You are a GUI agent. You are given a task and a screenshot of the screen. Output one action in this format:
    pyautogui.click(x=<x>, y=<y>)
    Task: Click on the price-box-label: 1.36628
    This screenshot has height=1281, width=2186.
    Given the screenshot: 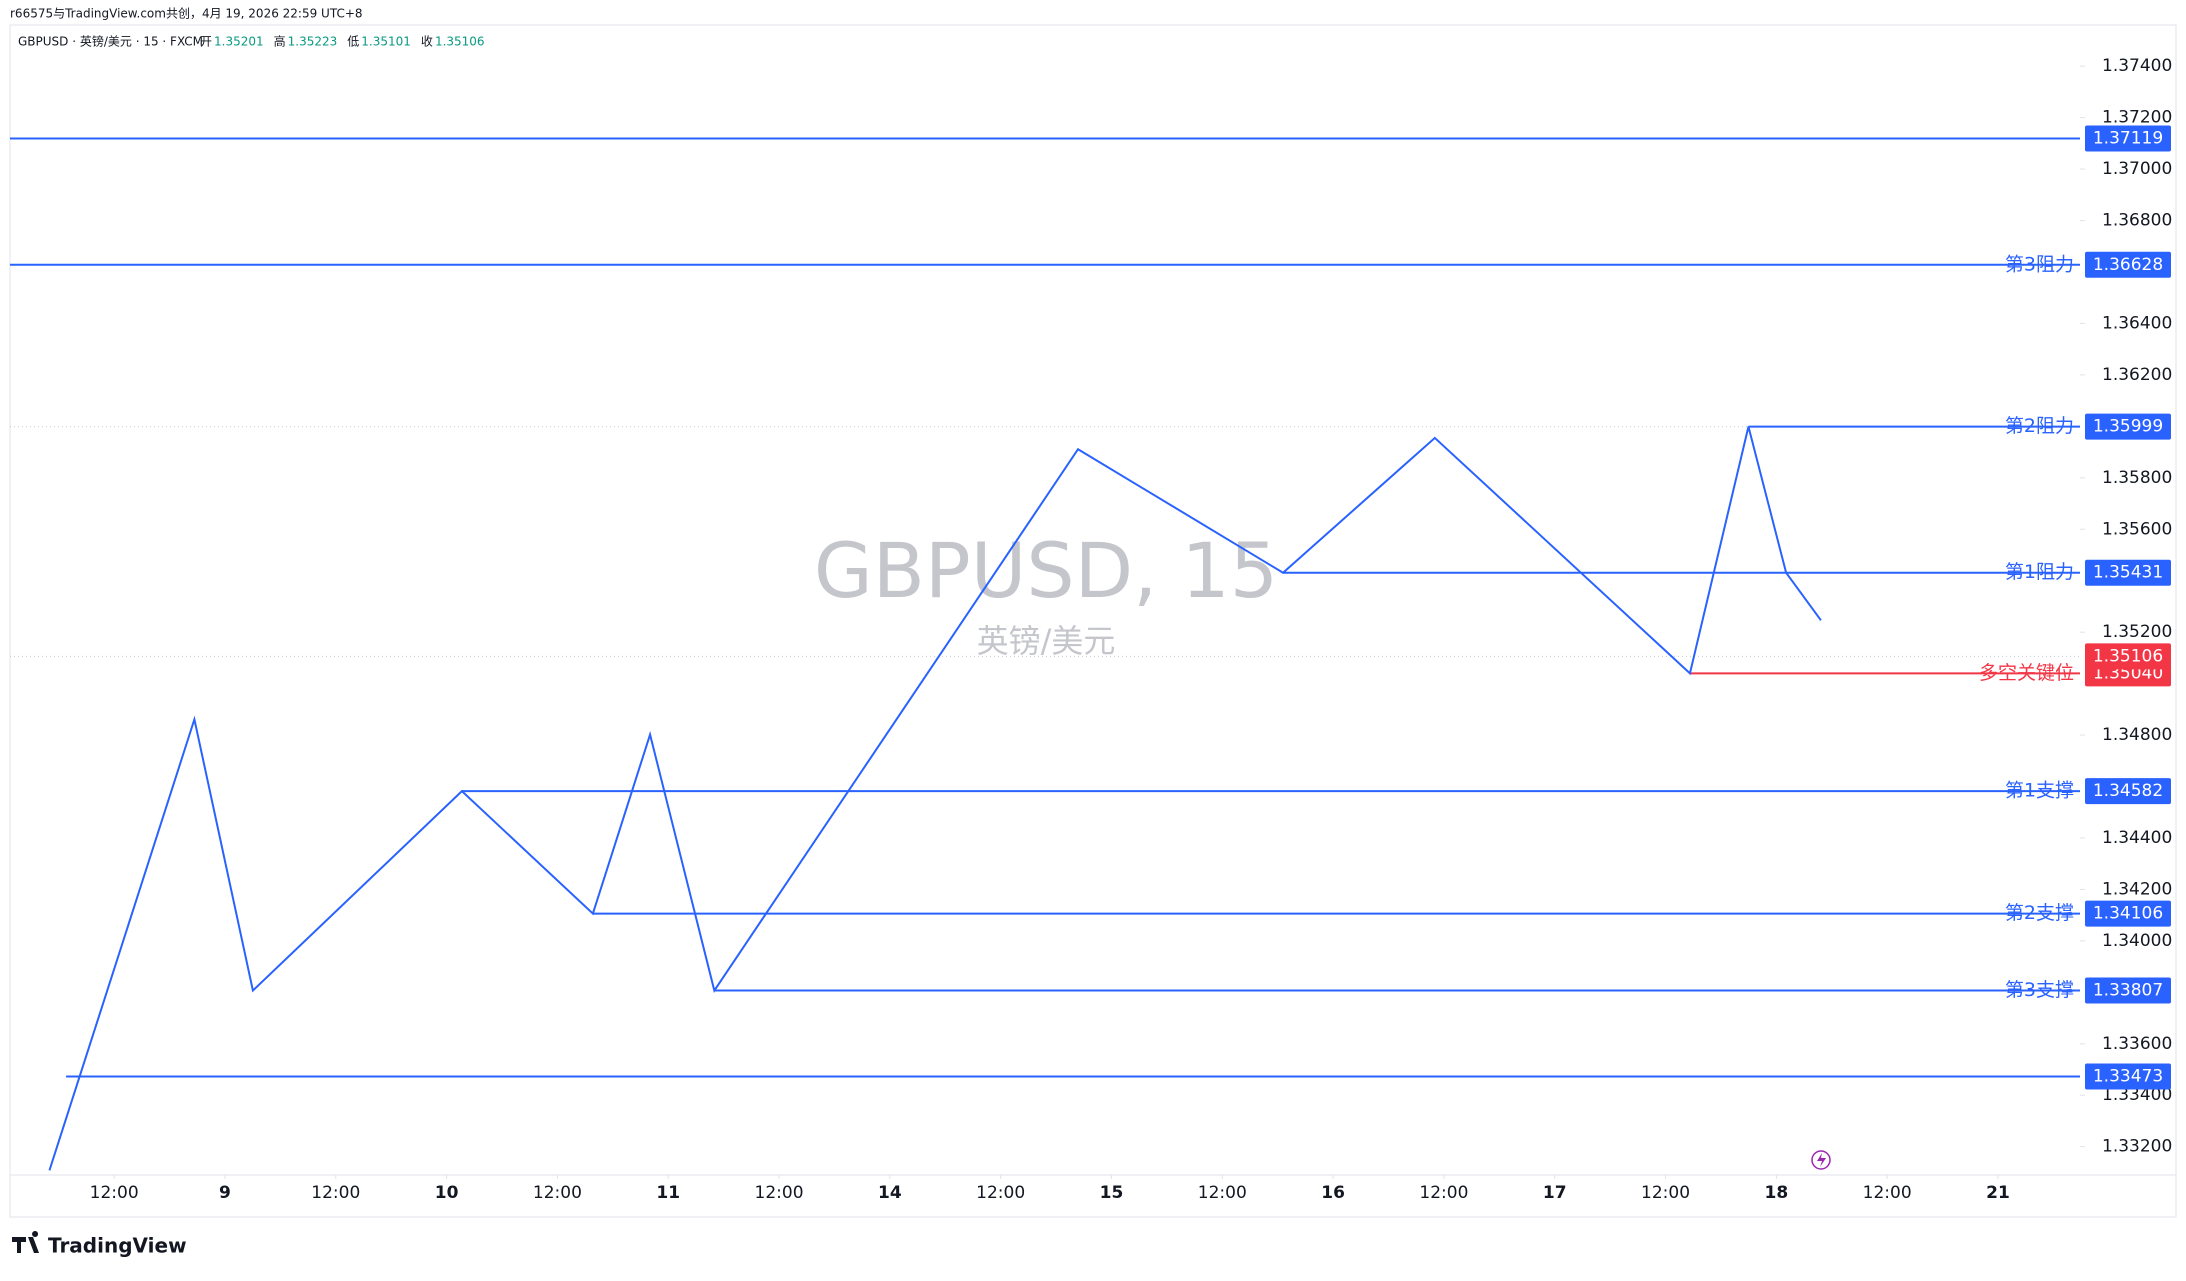 What is the action you would take?
    pyautogui.click(x=2128, y=265)
    